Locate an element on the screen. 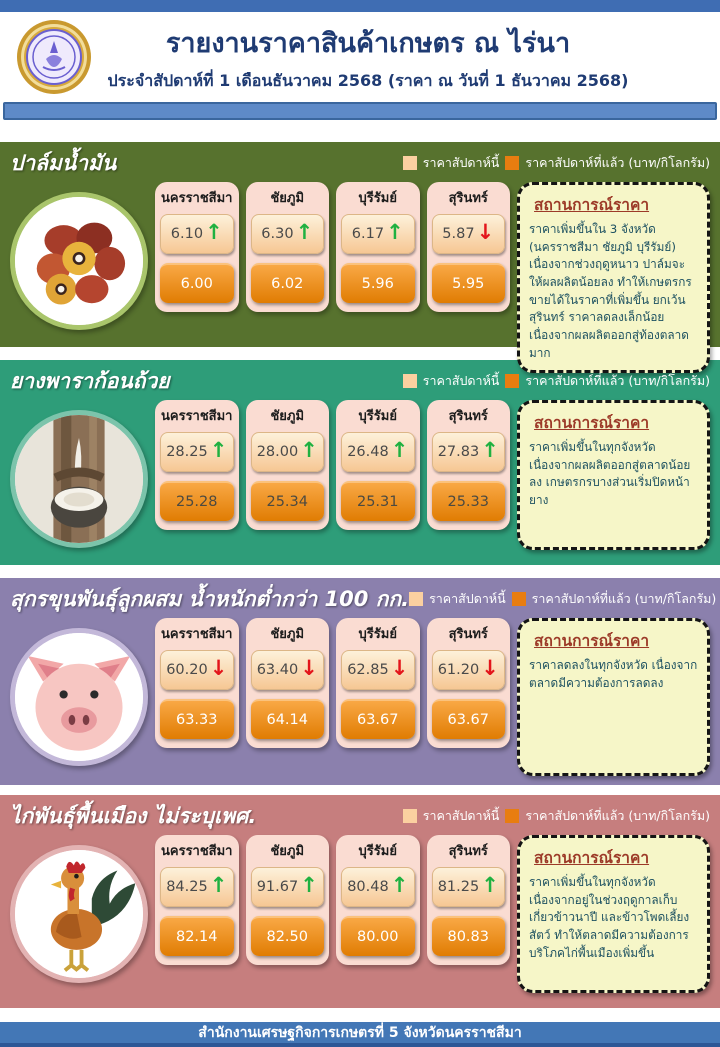 The height and width of the screenshot is (1047, 720). this-week-price-box: 26.48 ↑ is located at coordinates (378, 452).